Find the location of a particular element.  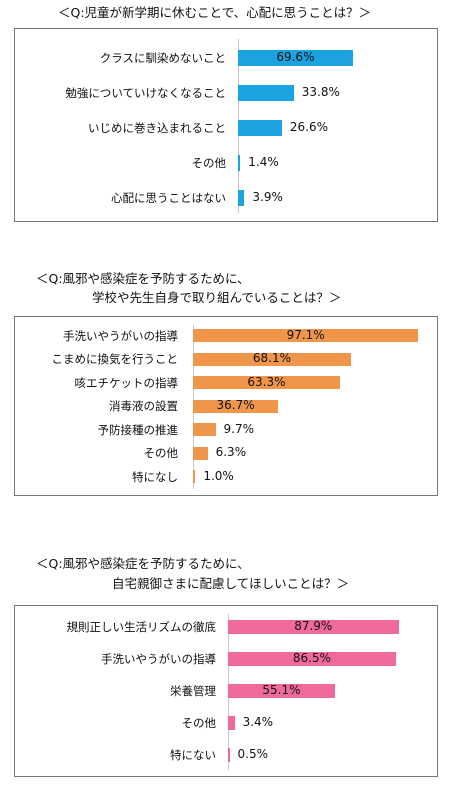

category-label: いじめに巻き込まれること is located at coordinates (157, 128).